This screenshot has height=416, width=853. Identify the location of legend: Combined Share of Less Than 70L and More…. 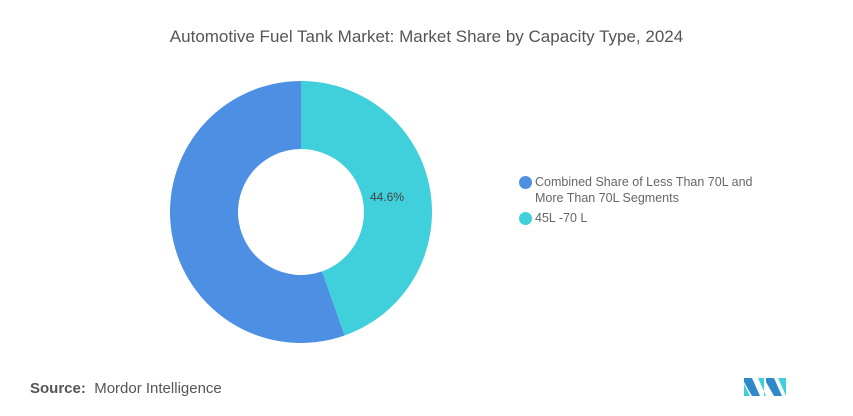
(649, 202).